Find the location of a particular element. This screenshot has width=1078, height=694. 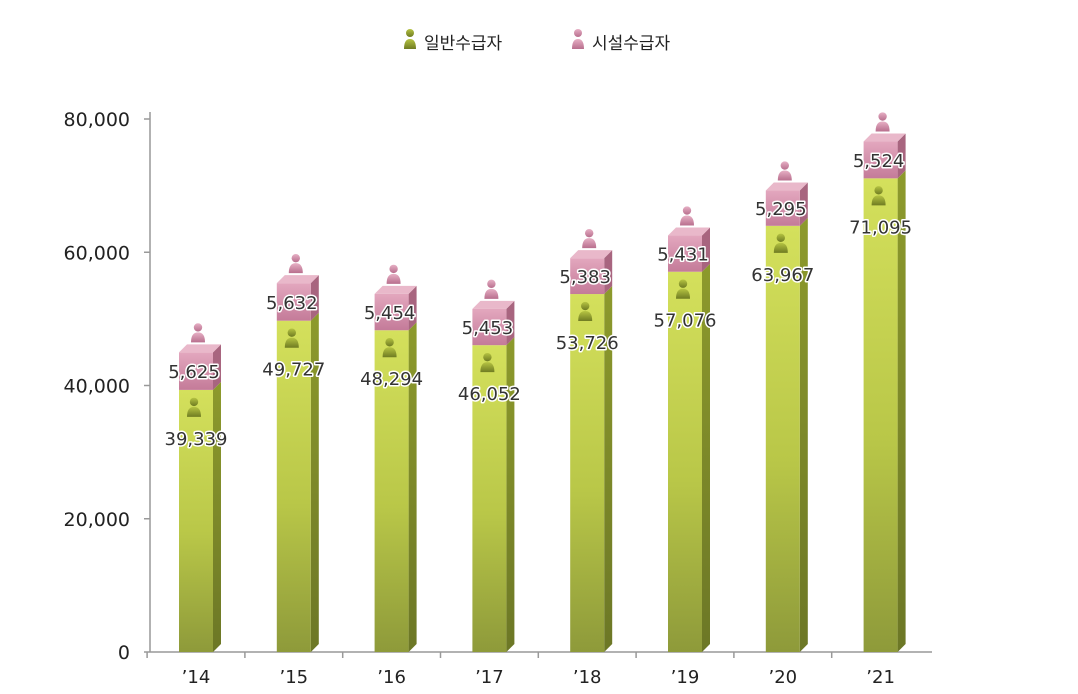

value-label-general: 48,294 is located at coordinates (391, 379).